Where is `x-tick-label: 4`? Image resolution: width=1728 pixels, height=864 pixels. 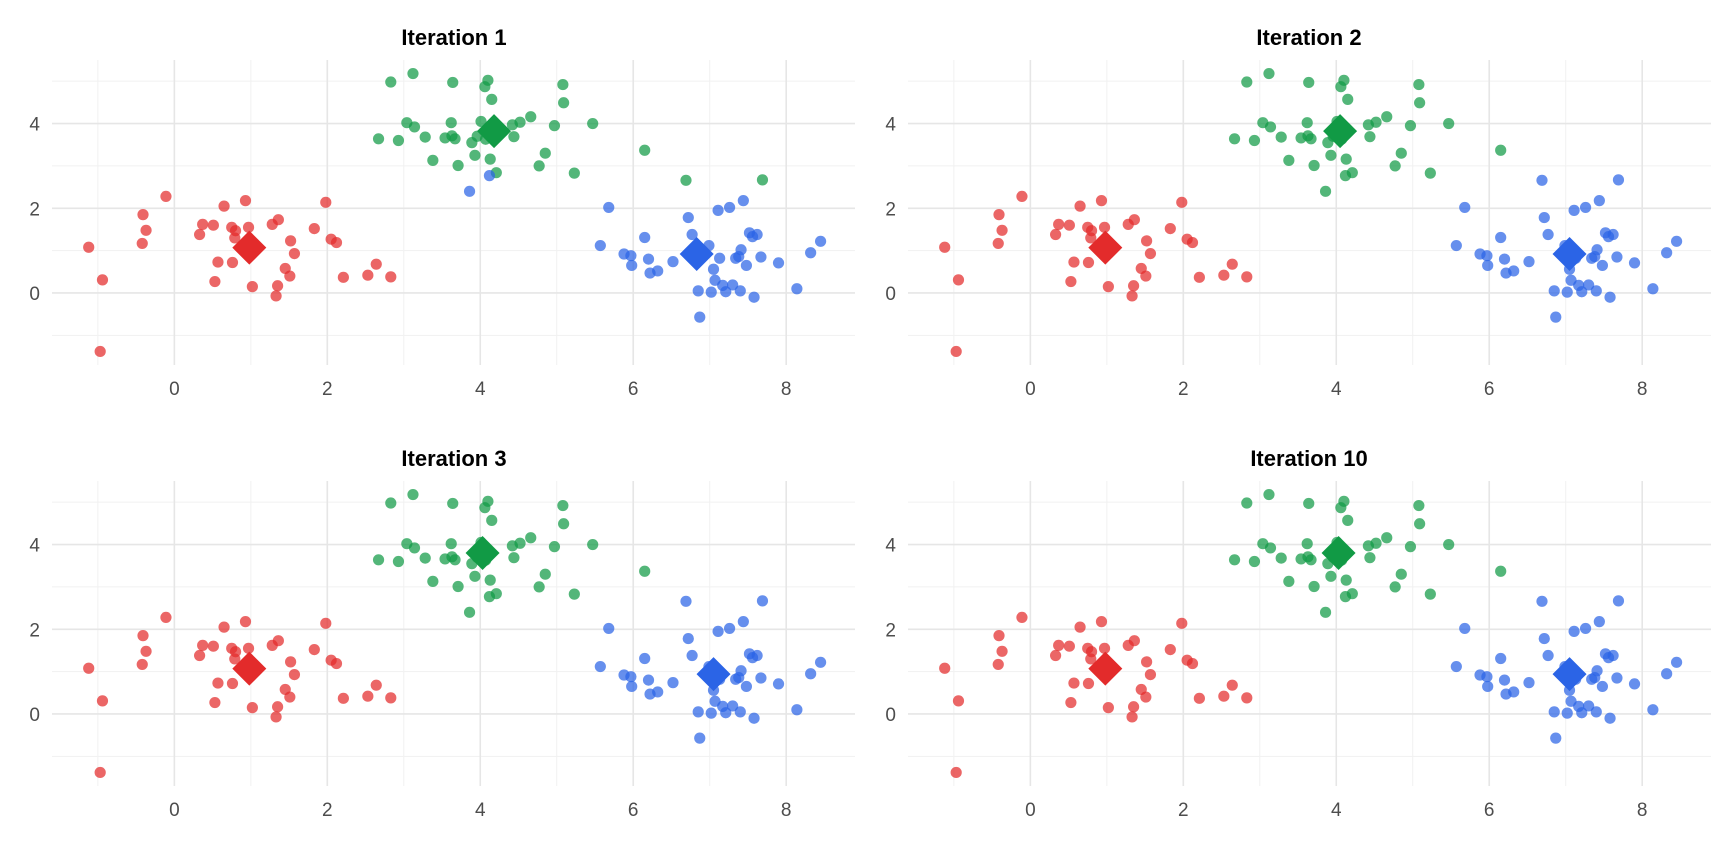 x-tick-label: 4 is located at coordinates (480, 389).